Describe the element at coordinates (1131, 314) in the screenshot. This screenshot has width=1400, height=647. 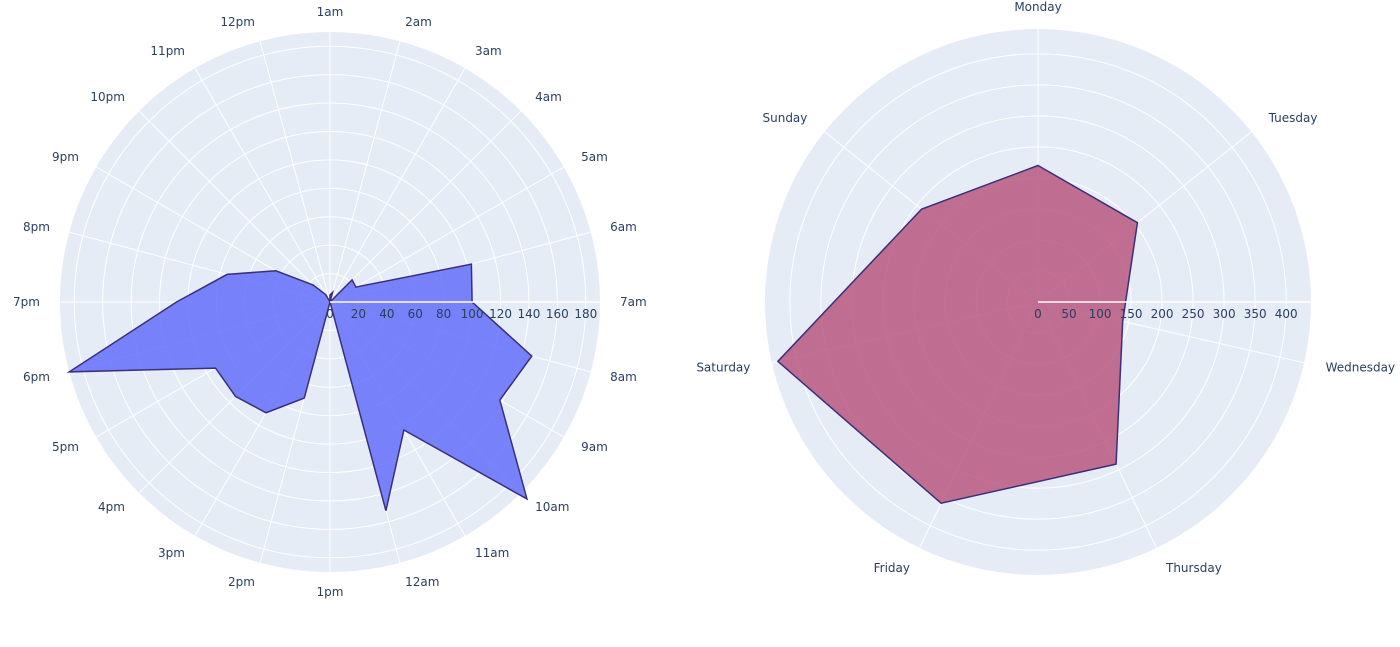
I see `radial-tick-label: 150` at that location.